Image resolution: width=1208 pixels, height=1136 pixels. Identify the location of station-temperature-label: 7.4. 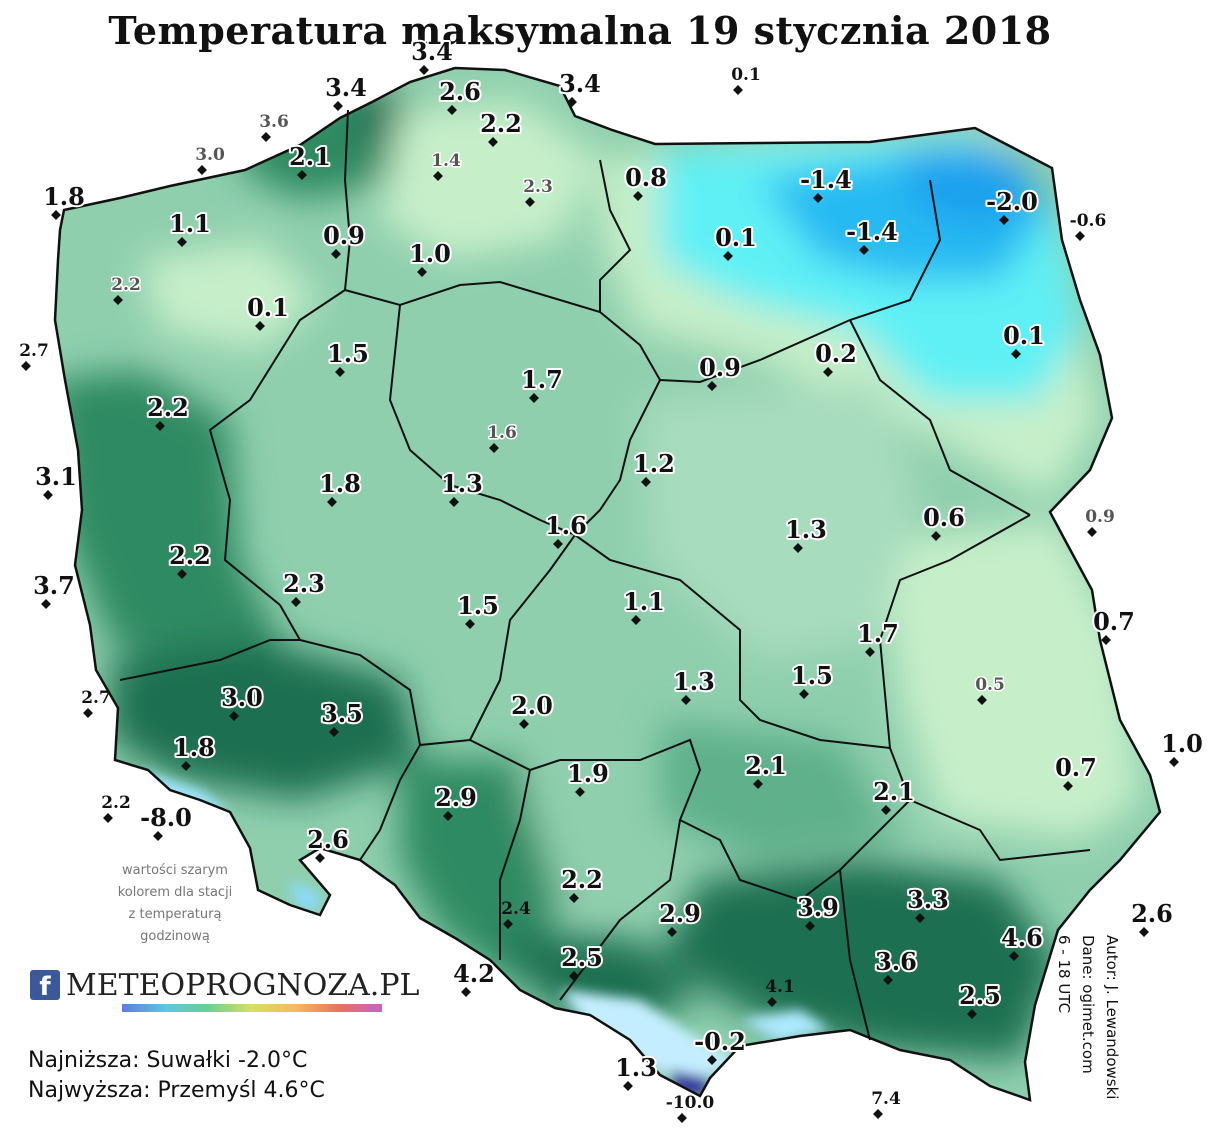
(886, 1099).